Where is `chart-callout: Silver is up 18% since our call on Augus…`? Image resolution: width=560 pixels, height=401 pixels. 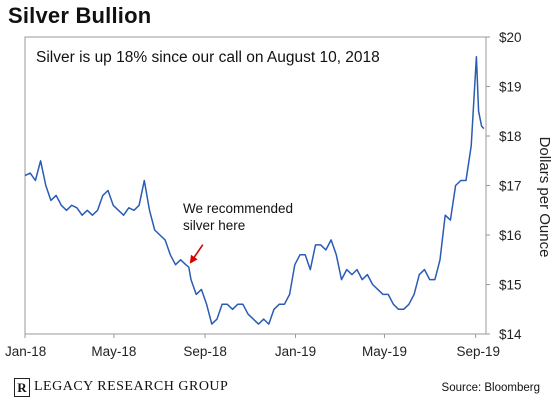
chart-callout: Silver is up 18% since our call on Augus… is located at coordinates (208, 57).